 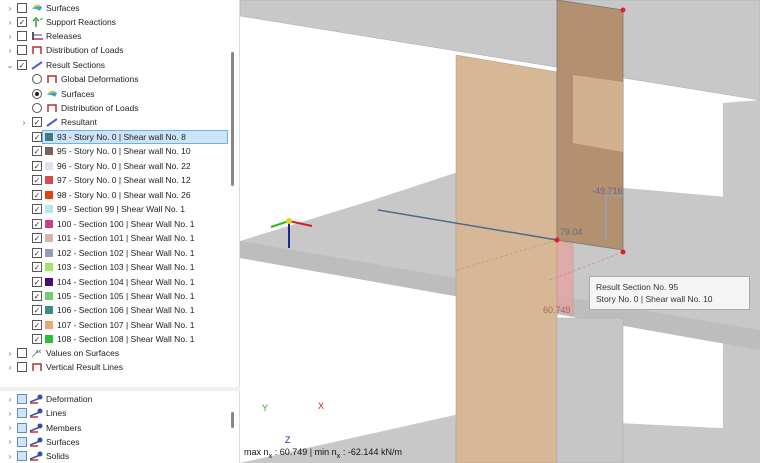 I want to click on item-label: Deformation, so click(x=69, y=399).